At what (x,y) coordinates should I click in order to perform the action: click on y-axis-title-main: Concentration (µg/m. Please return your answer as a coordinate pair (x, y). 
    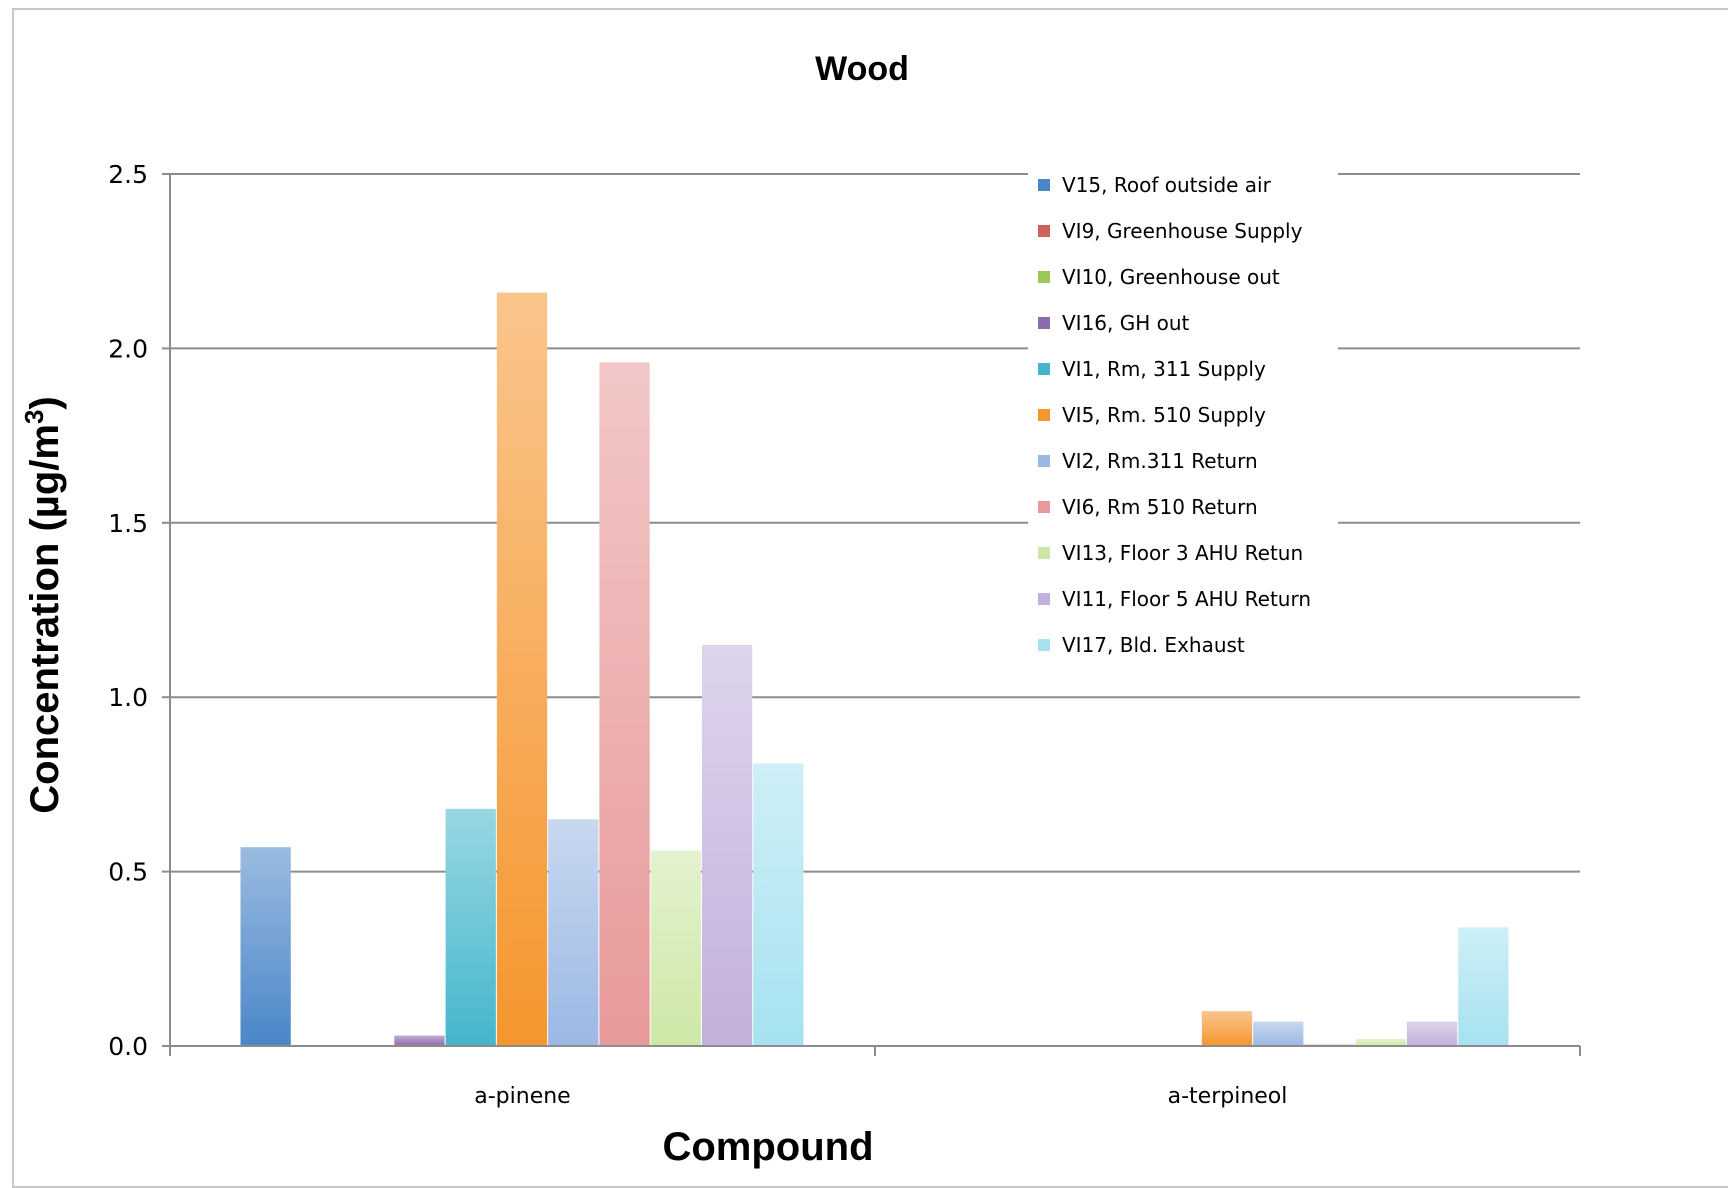
    Looking at the image, I should click on (45, 619).